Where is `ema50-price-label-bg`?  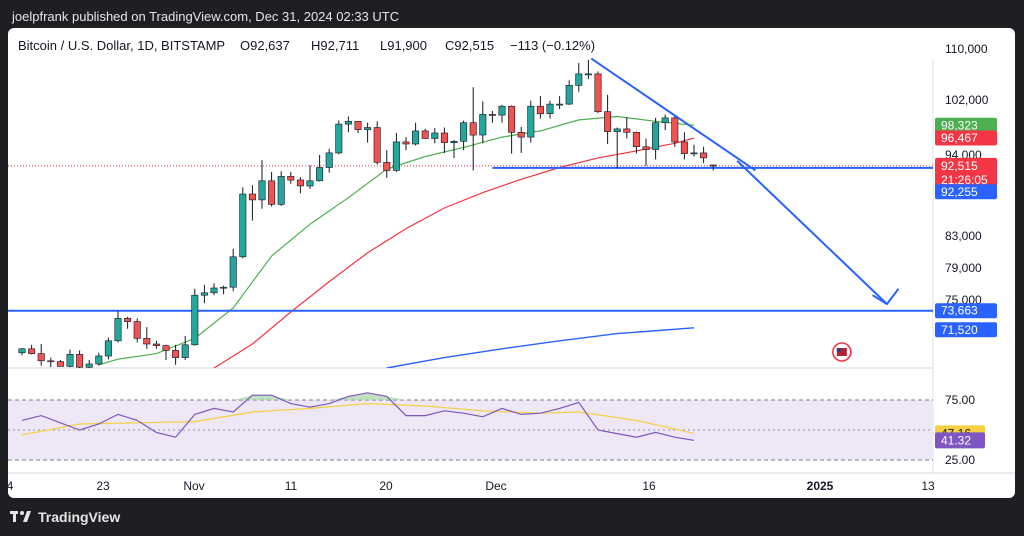
ema50-price-label-bg is located at coordinates (966, 138).